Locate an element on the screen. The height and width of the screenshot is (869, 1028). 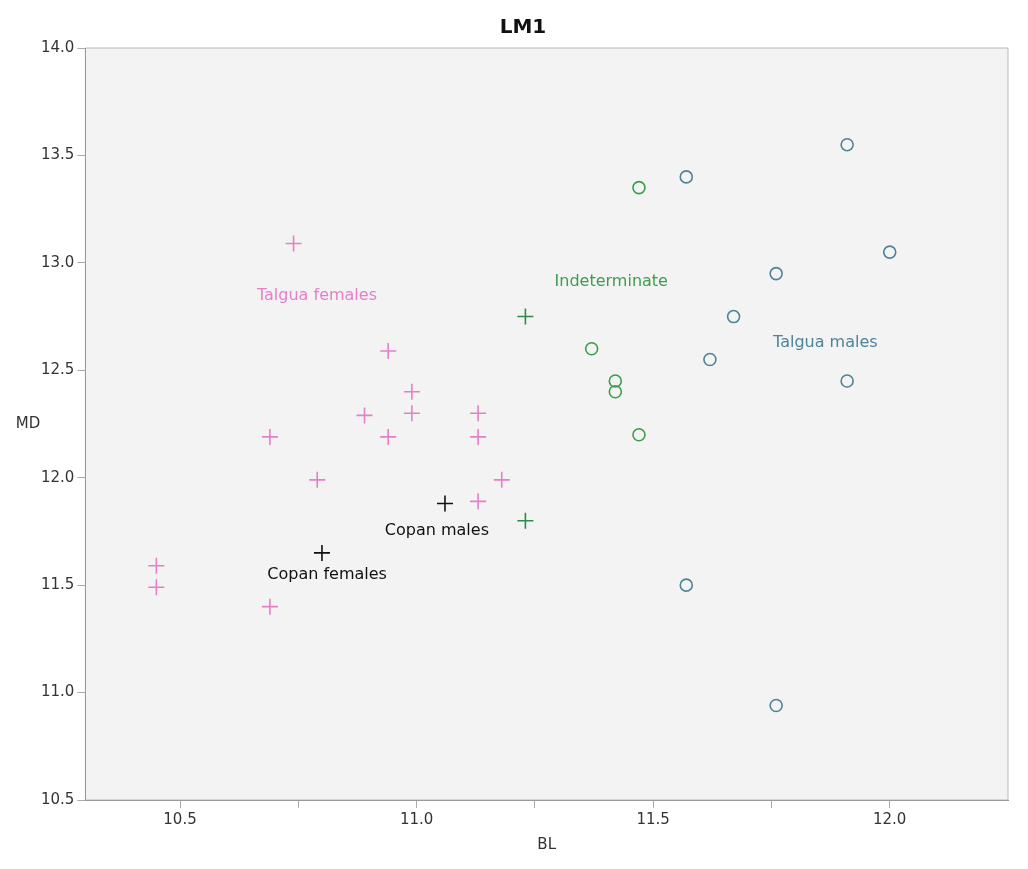
y-tick-label: 12.5 is located at coordinates (57, 369).